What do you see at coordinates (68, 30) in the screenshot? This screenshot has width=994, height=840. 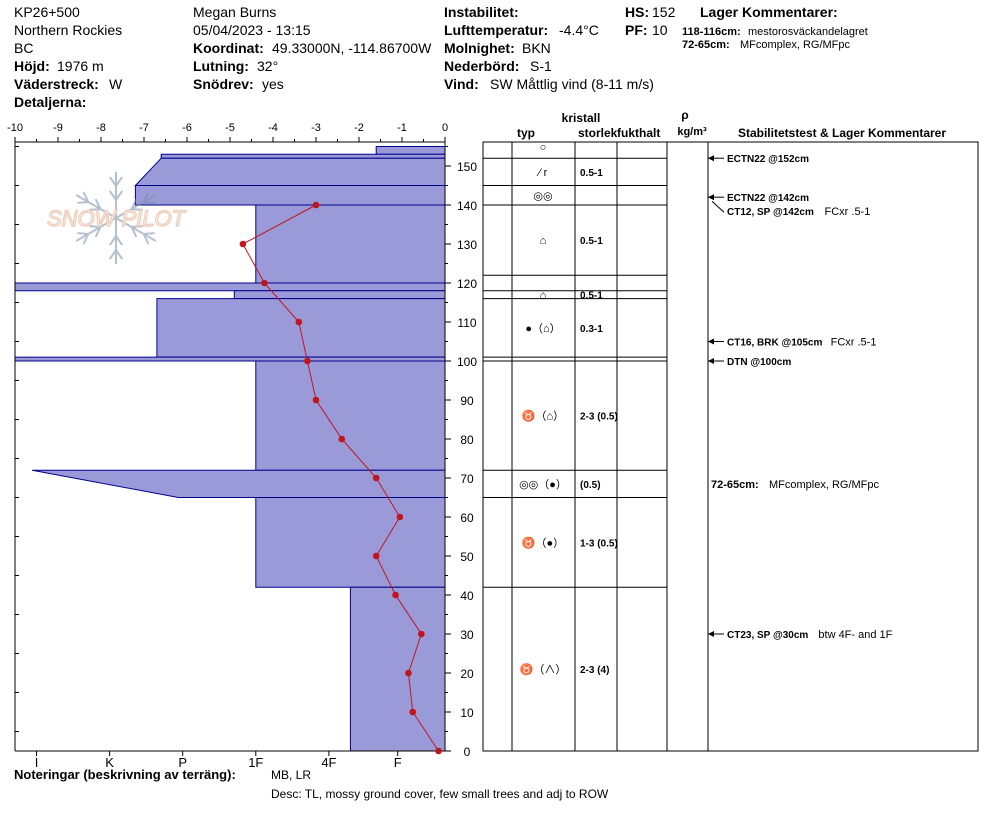 I see `region: Northern Rockies` at bounding box center [68, 30].